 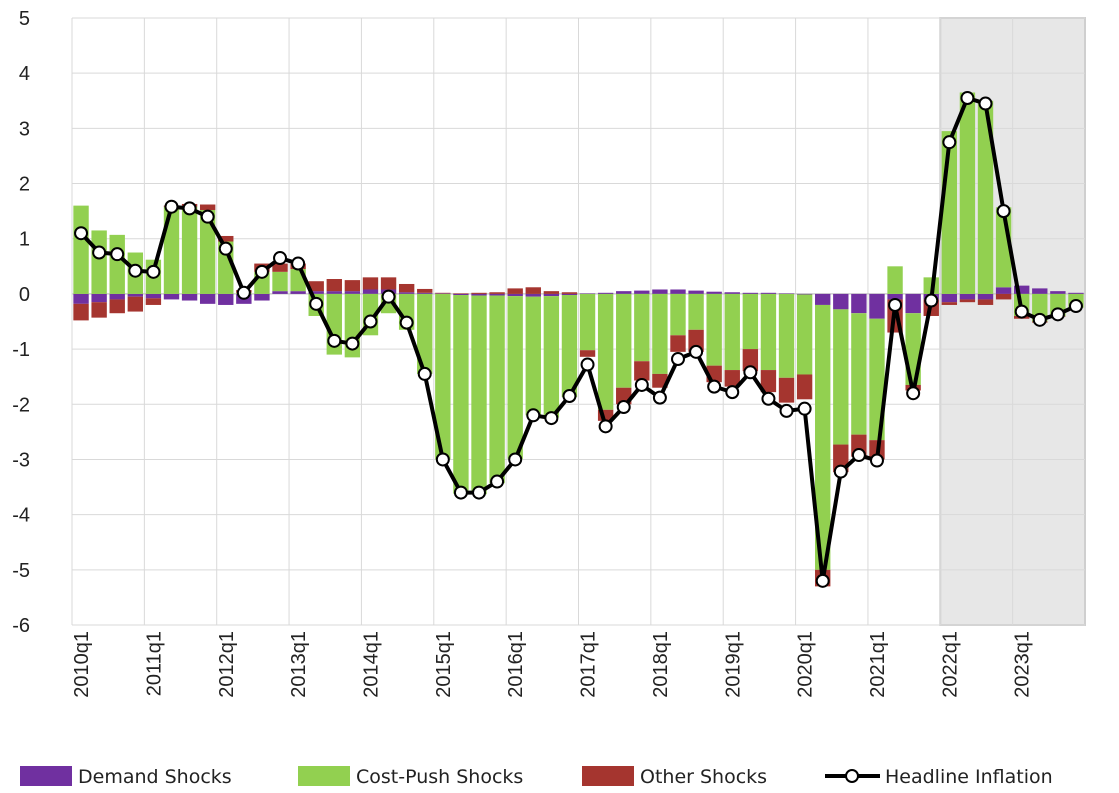 What do you see at coordinates (21, 626) in the screenshot?
I see `y-tick-label: -6` at bounding box center [21, 626].